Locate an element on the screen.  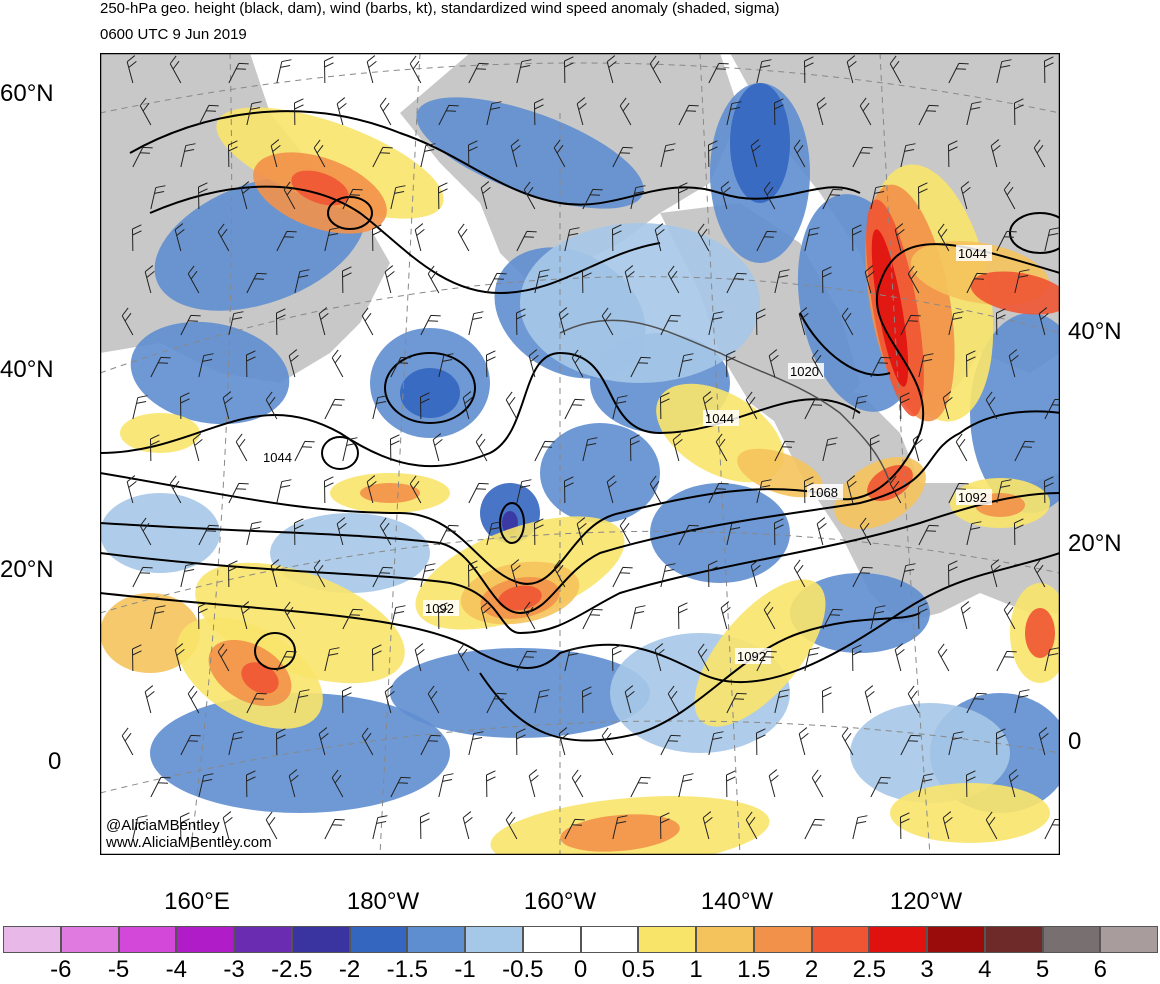
landmass is located at coordinates (910, 508).